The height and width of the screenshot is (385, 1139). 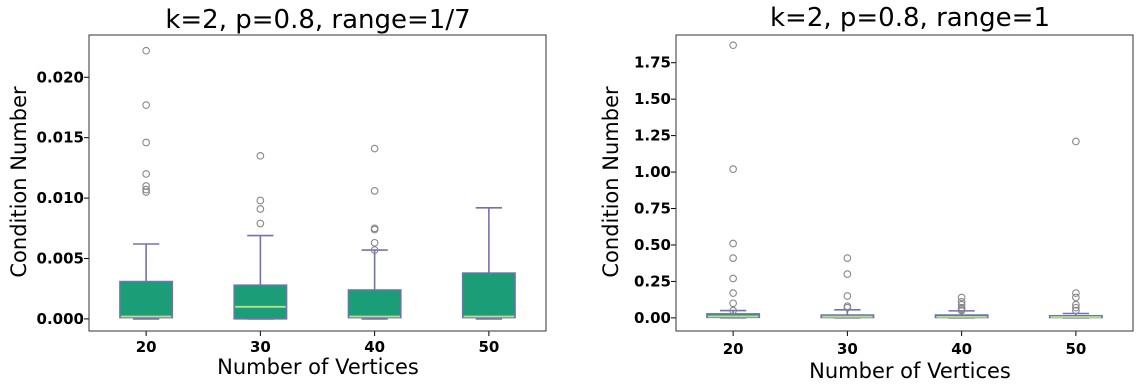 What do you see at coordinates (60, 77) in the screenshot?
I see `y-tick-label: 0.020` at bounding box center [60, 77].